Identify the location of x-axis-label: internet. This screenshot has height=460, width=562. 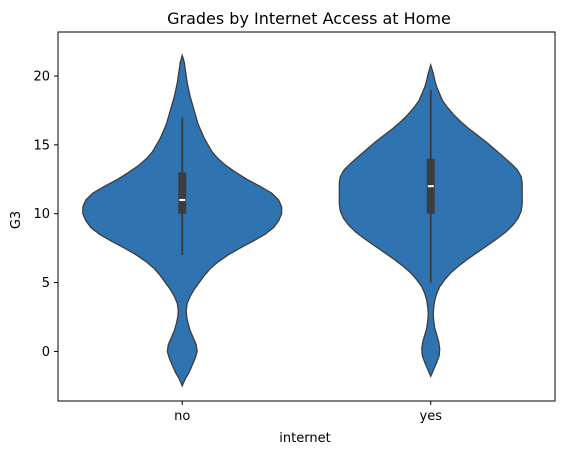
(304, 438).